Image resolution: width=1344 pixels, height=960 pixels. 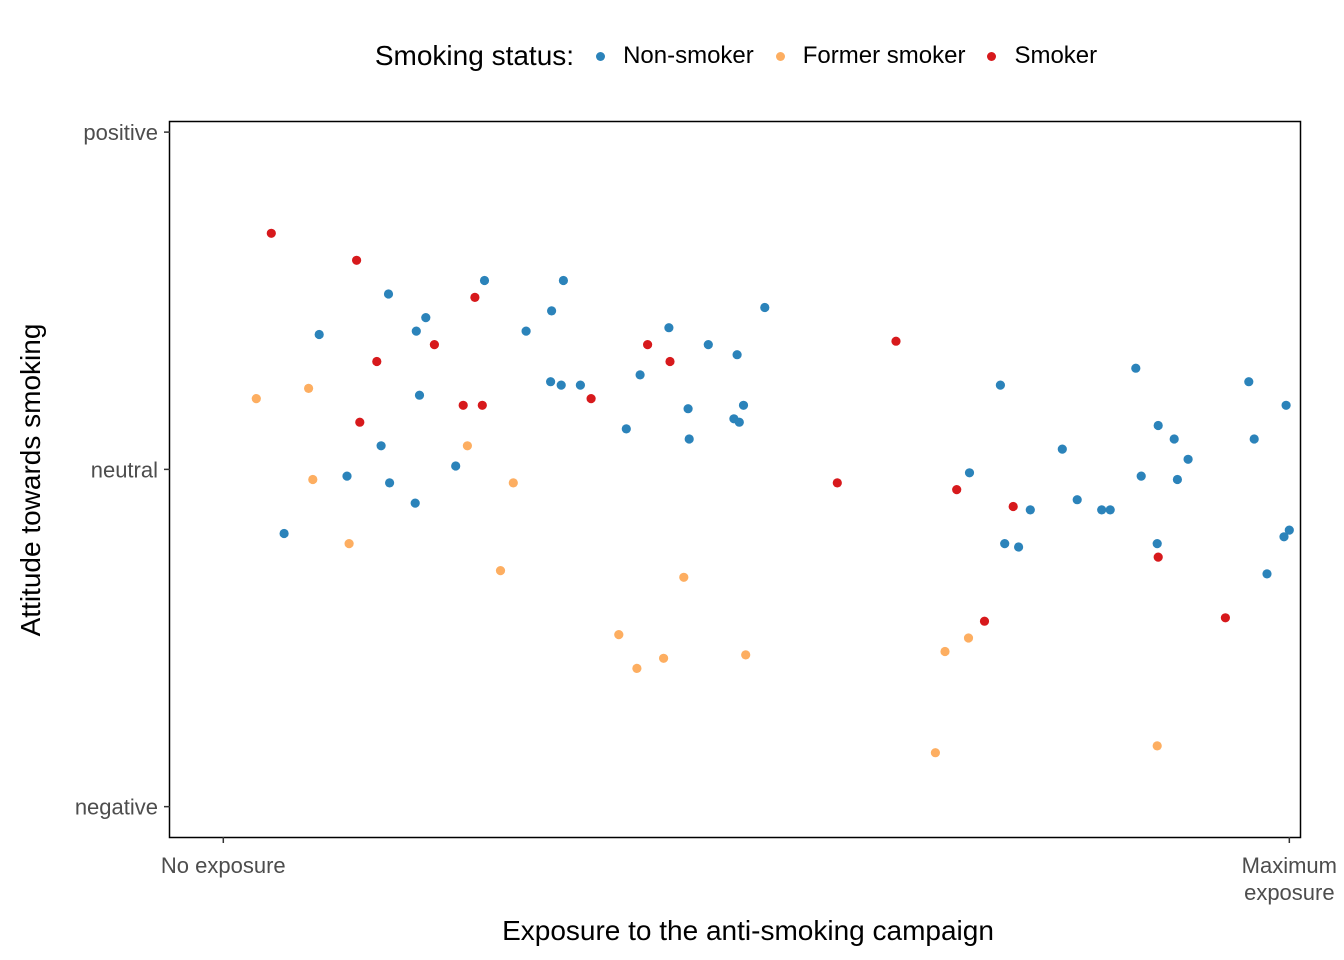 I want to click on legend-label-smoker: Smoker, so click(x=1056, y=55).